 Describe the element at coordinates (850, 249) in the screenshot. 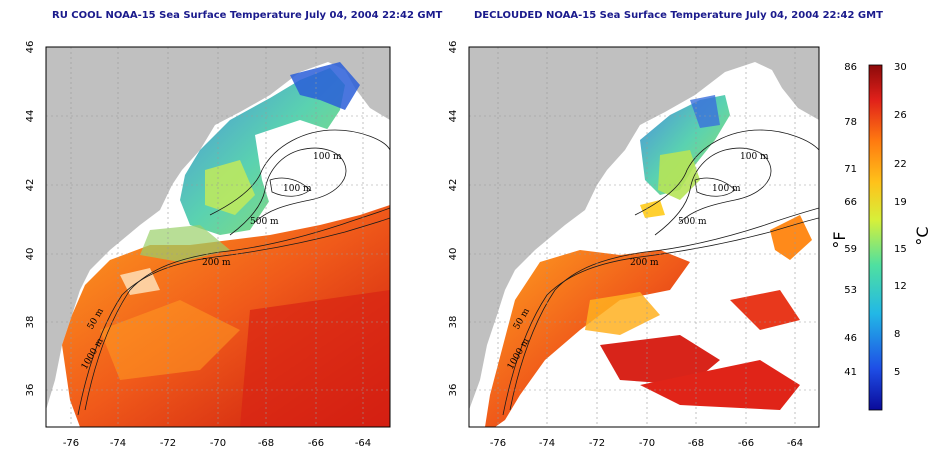

I see `f-tick: 59` at that location.